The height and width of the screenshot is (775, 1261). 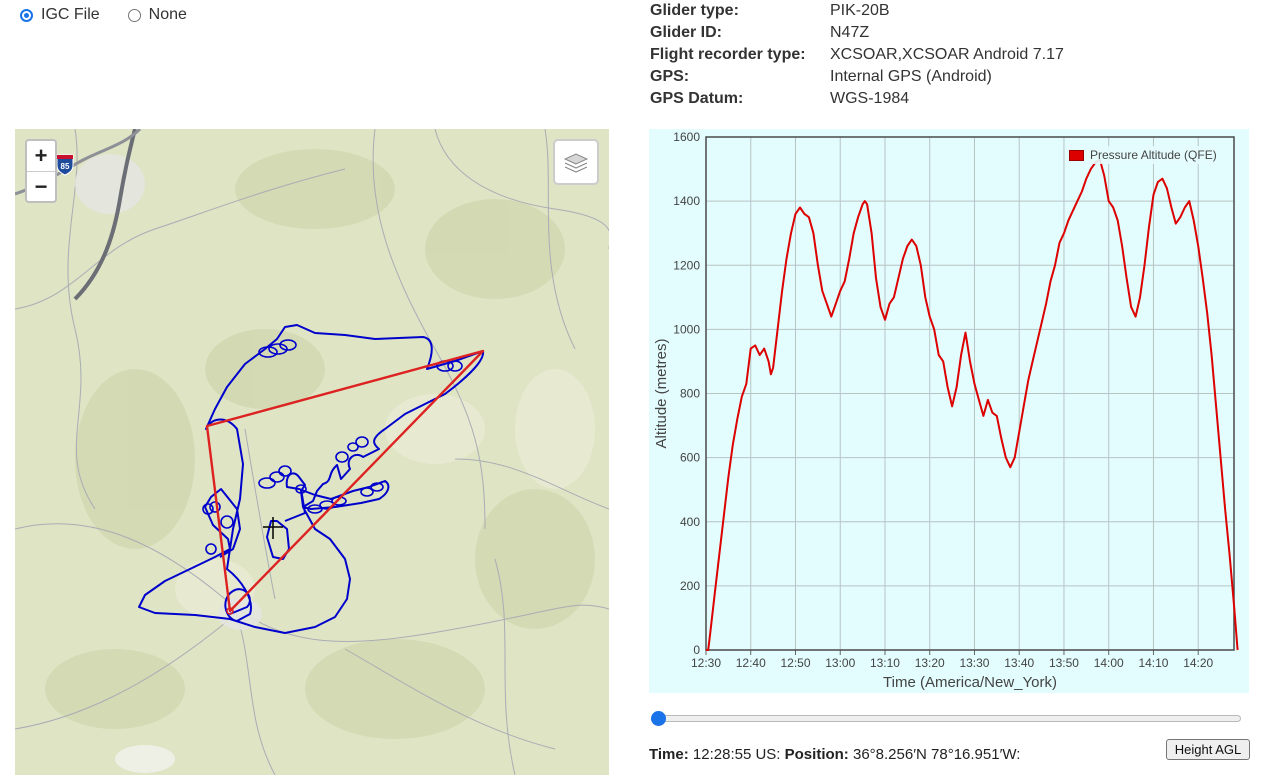 What do you see at coordinates (105, 215) in the screenshot?
I see `interstate-road` at bounding box center [105, 215].